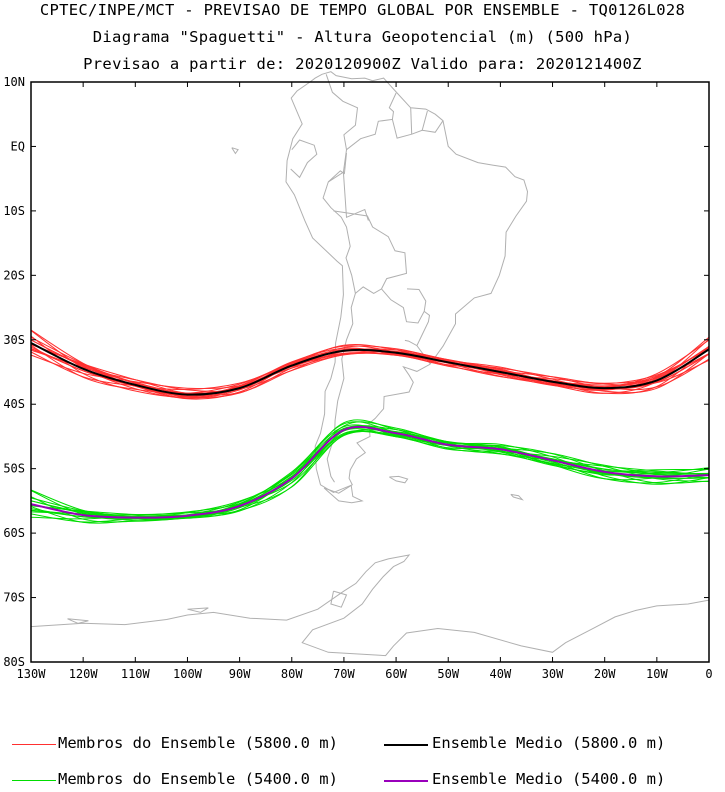 Image resolution: width=725 pixels, height=792 pixels. What do you see at coordinates (605, 674) in the screenshot?
I see `x-tick-label: 20W` at bounding box center [605, 674].